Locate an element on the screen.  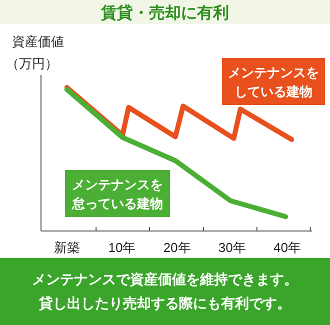
series-label: メンテナンスをしている建物 is located at coordinates (273, 82).